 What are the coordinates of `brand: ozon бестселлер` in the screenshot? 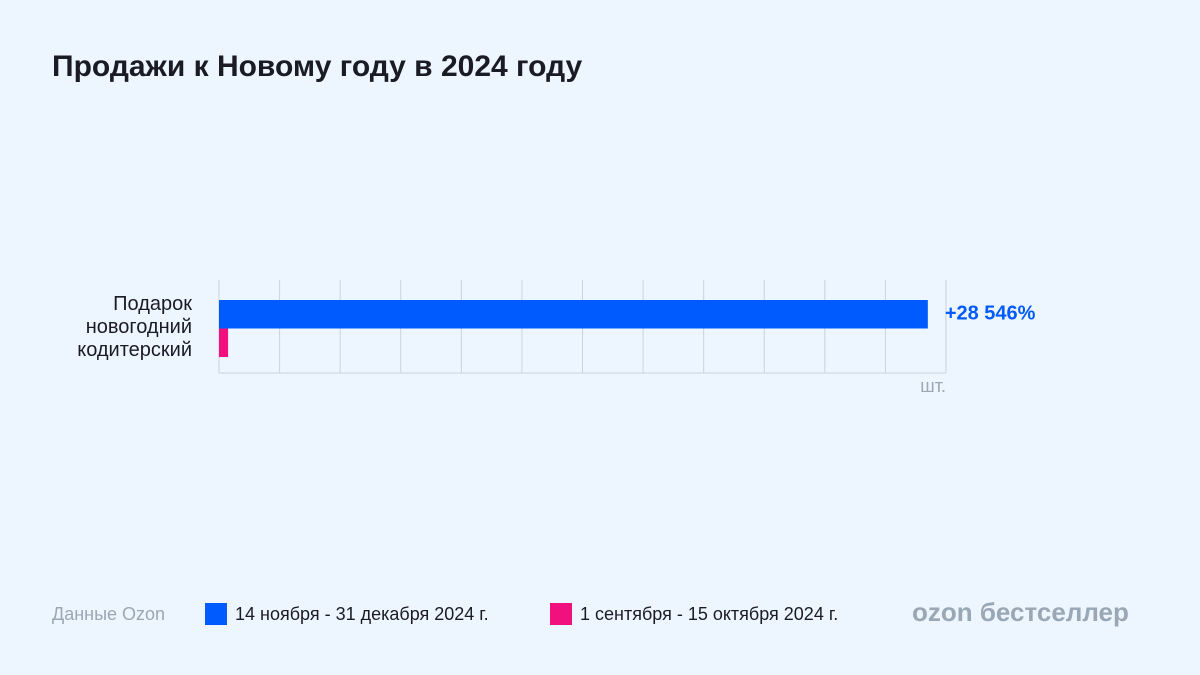 It's located at (1020, 612).